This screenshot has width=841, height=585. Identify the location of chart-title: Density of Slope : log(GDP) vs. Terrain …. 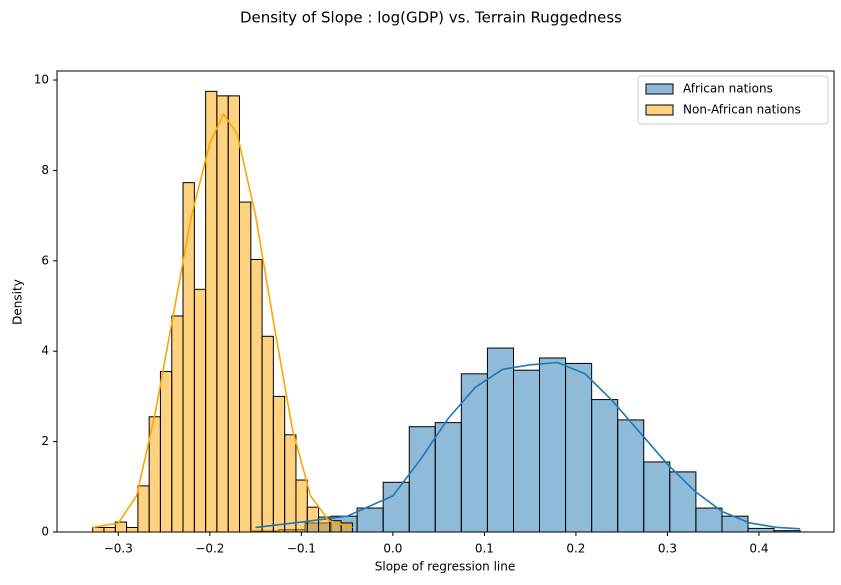
(431, 18).